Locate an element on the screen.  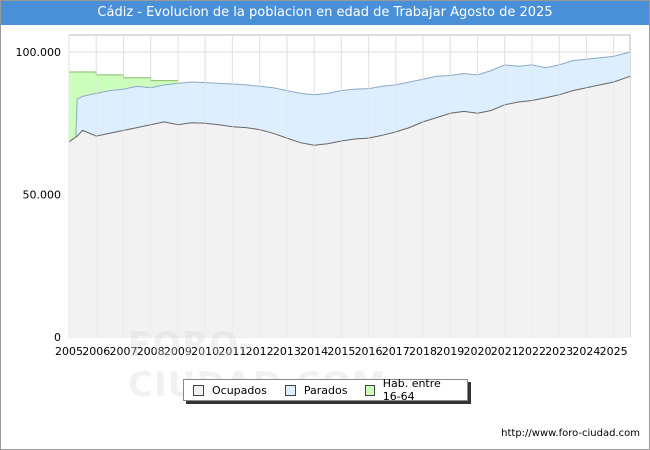
x-tick-label: 2025 is located at coordinates (614, 351).